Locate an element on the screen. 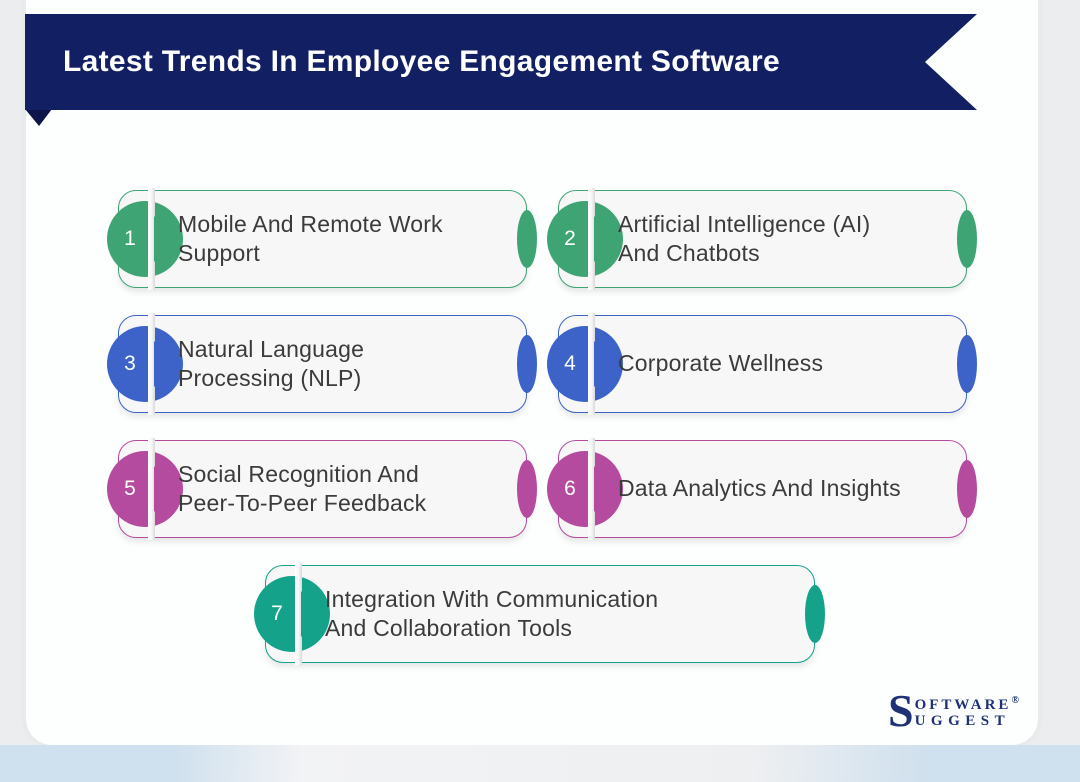  trend-item-1: 1 Mobile And Remote Work Support is located at coordinates (322, 239).